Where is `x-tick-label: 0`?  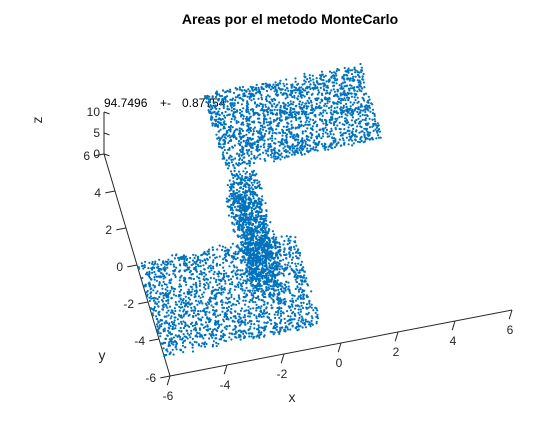 x-tick-label: 0 is located at coordinates (339, 363).